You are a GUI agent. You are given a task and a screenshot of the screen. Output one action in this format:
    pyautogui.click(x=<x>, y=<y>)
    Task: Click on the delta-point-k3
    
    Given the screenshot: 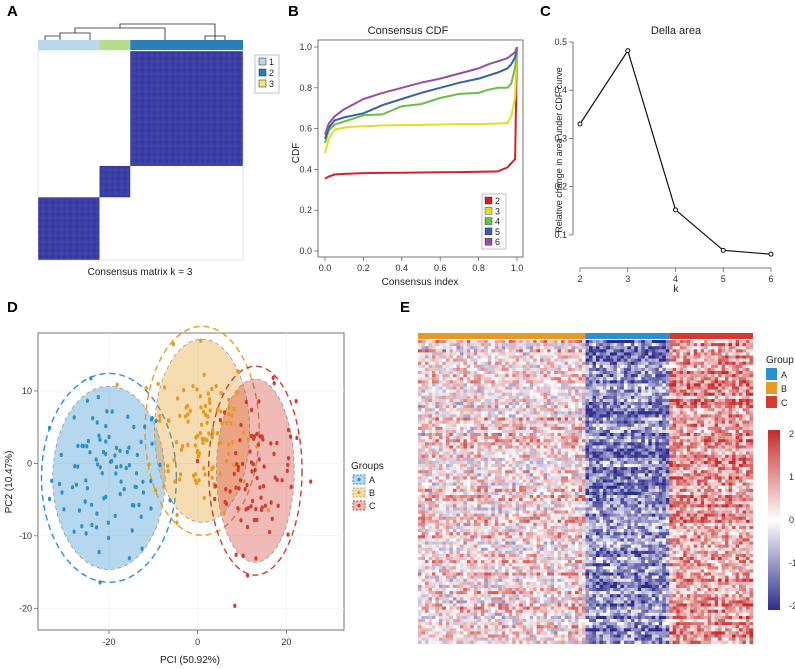 What is the action you would take?
    pyautogui.click(x=628, y=51)
    